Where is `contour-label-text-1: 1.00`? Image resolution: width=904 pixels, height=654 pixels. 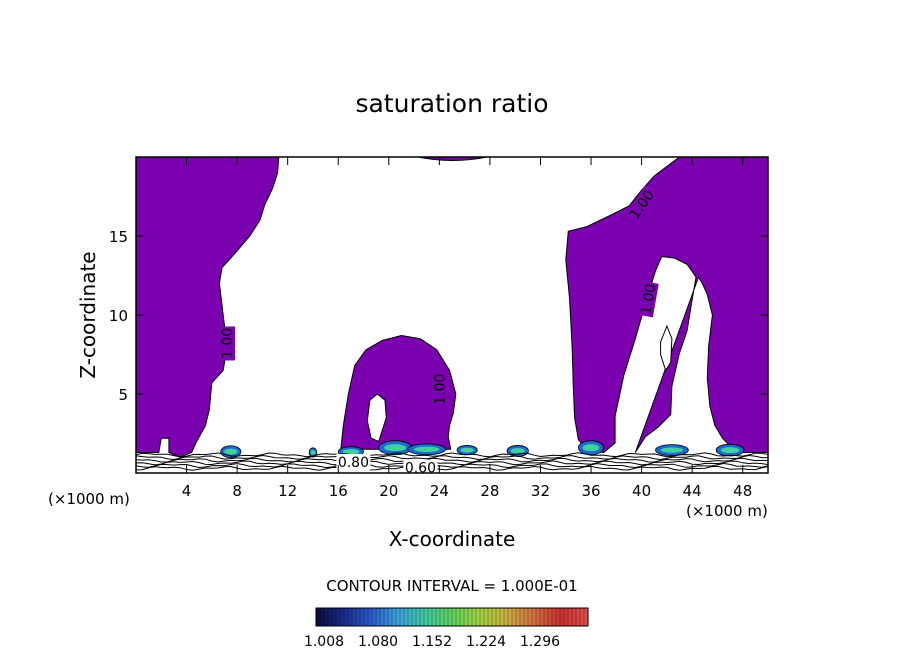 contour-label-text-1: 1.00 is located at coordinates (440, 389).